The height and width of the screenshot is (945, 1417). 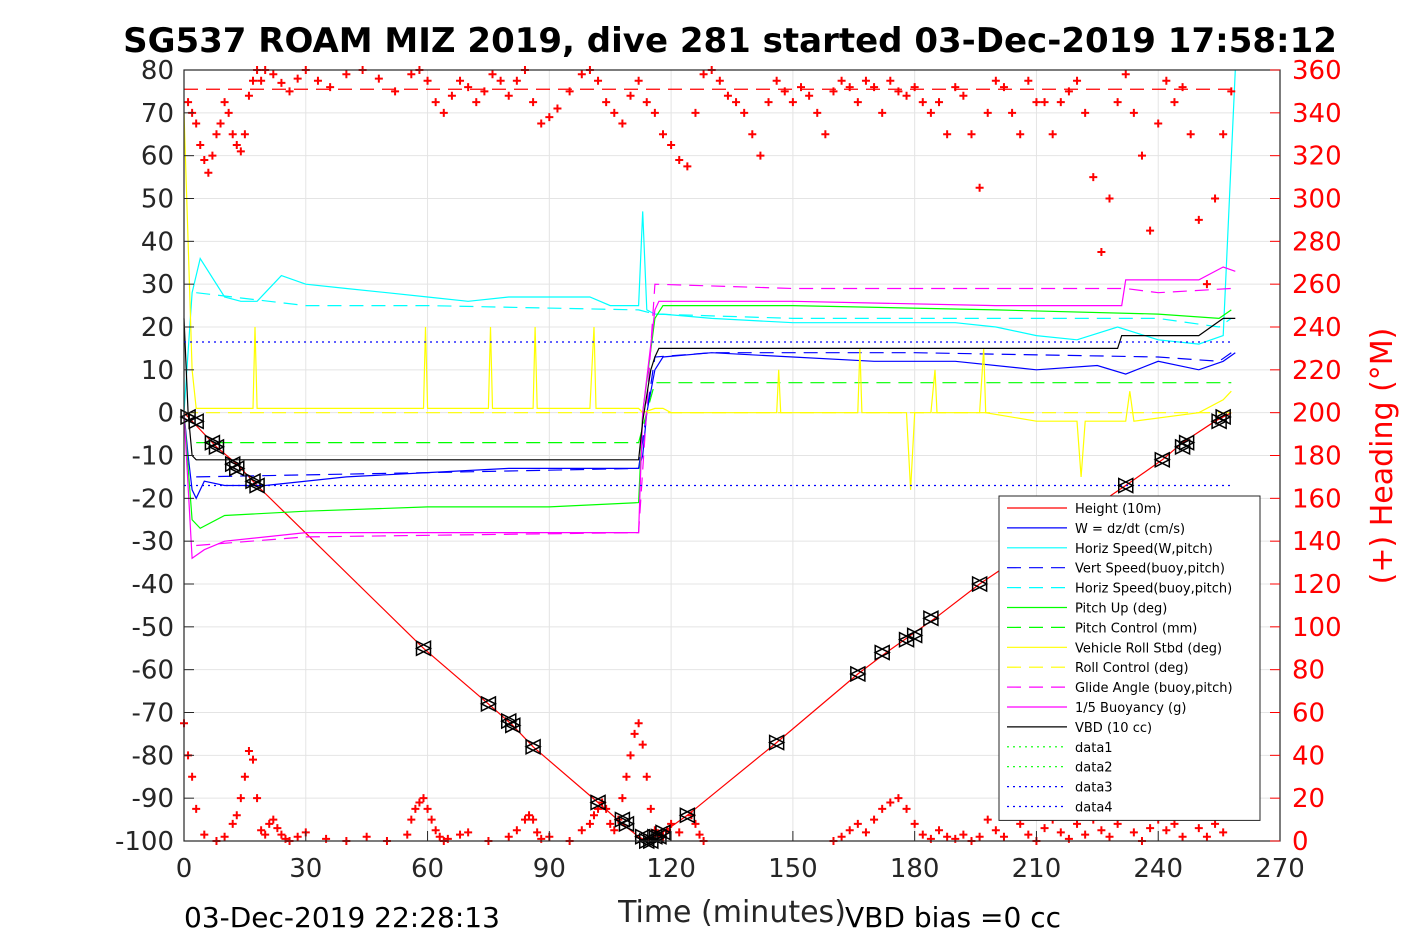 What do you see at coordinates (1317, 585) in the screenshot?
I see `y-right-tick-label: 120` at bounding box center [1317, 585].